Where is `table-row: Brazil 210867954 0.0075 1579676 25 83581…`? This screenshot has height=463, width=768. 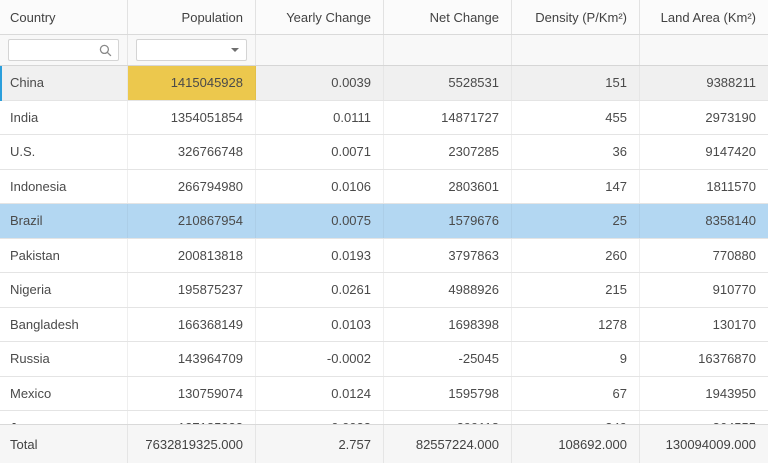
table-row: Brazil 210867954 0.0075 1579676 25 83581… is located at coordinates (384, 221).